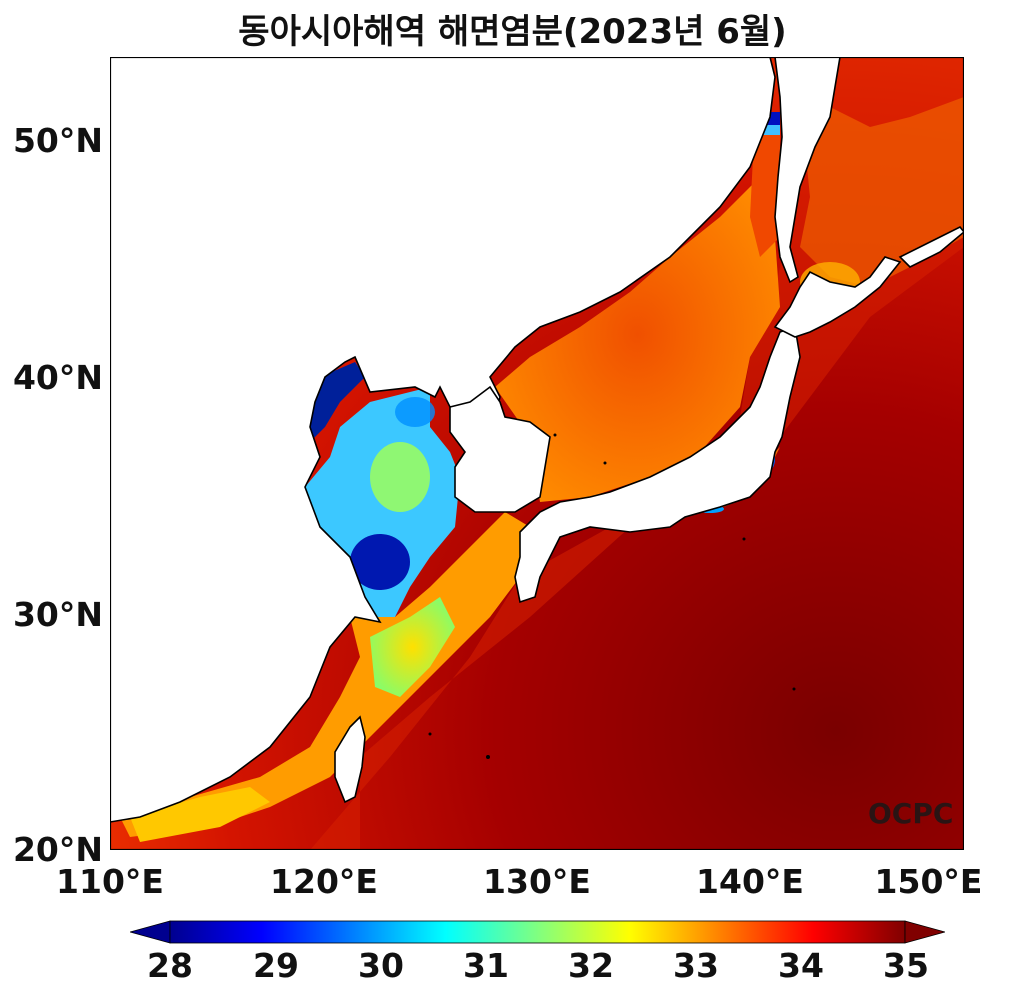  Describe the element at coordinates (696, 965) in the screenshot. I see `colorbar-tick-33: 33` at that location.